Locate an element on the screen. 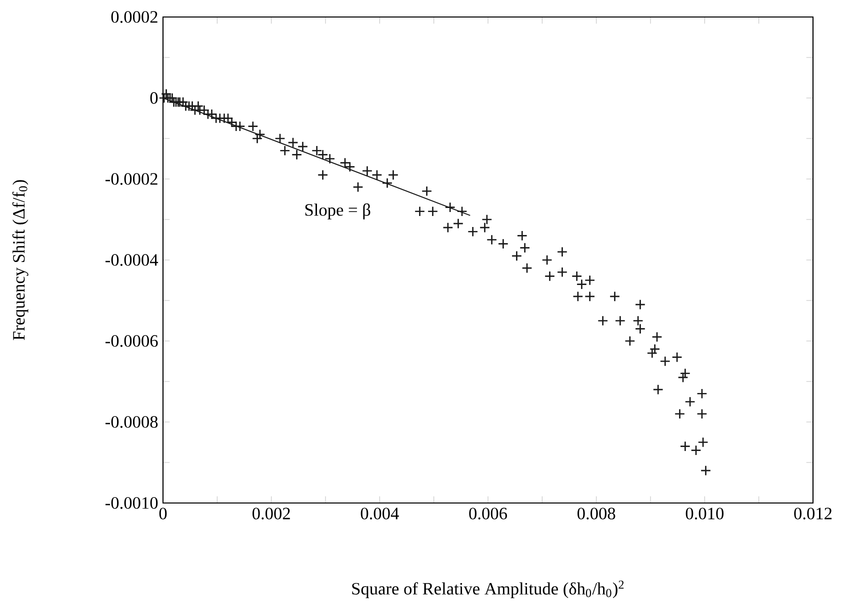  y-tick-label: -0.0008 is located at coordinates (132, 422).